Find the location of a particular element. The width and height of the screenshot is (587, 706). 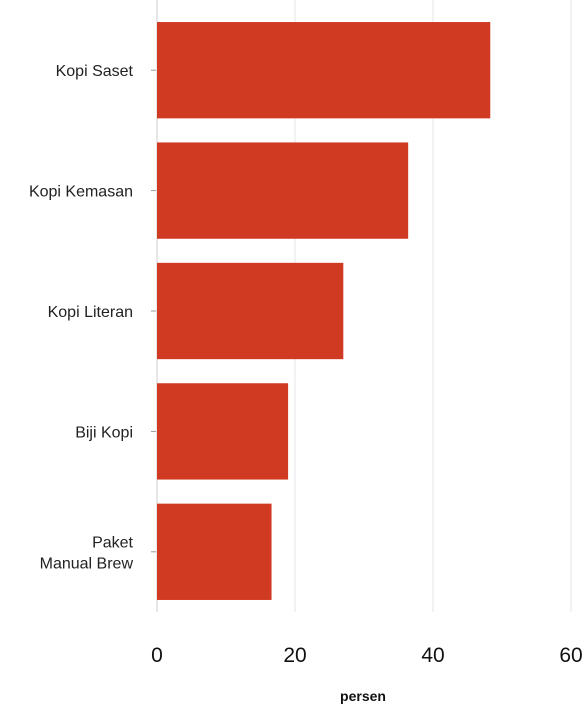

x-tick-label: 60 is located at coordinates (570, 655).